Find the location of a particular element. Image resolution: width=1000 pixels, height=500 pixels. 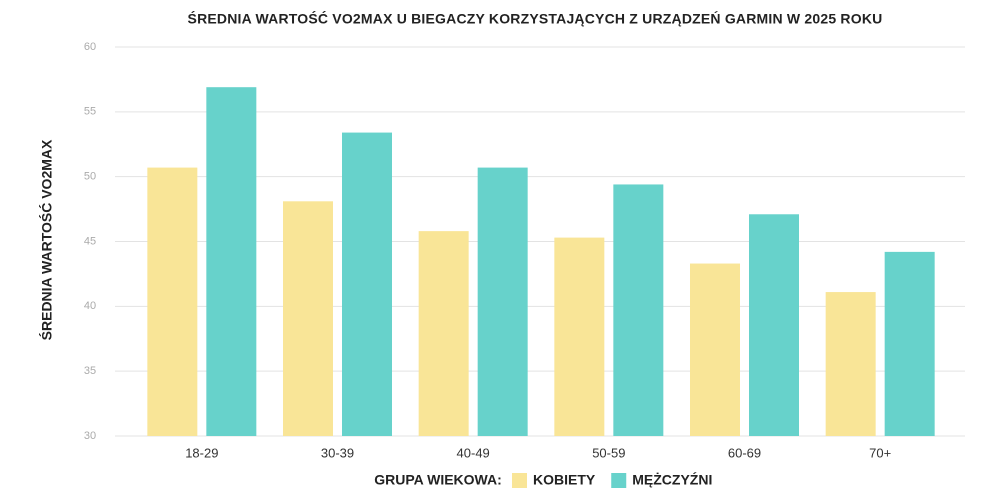

y-tick-label: 35 is located at coordinates (90, 371).